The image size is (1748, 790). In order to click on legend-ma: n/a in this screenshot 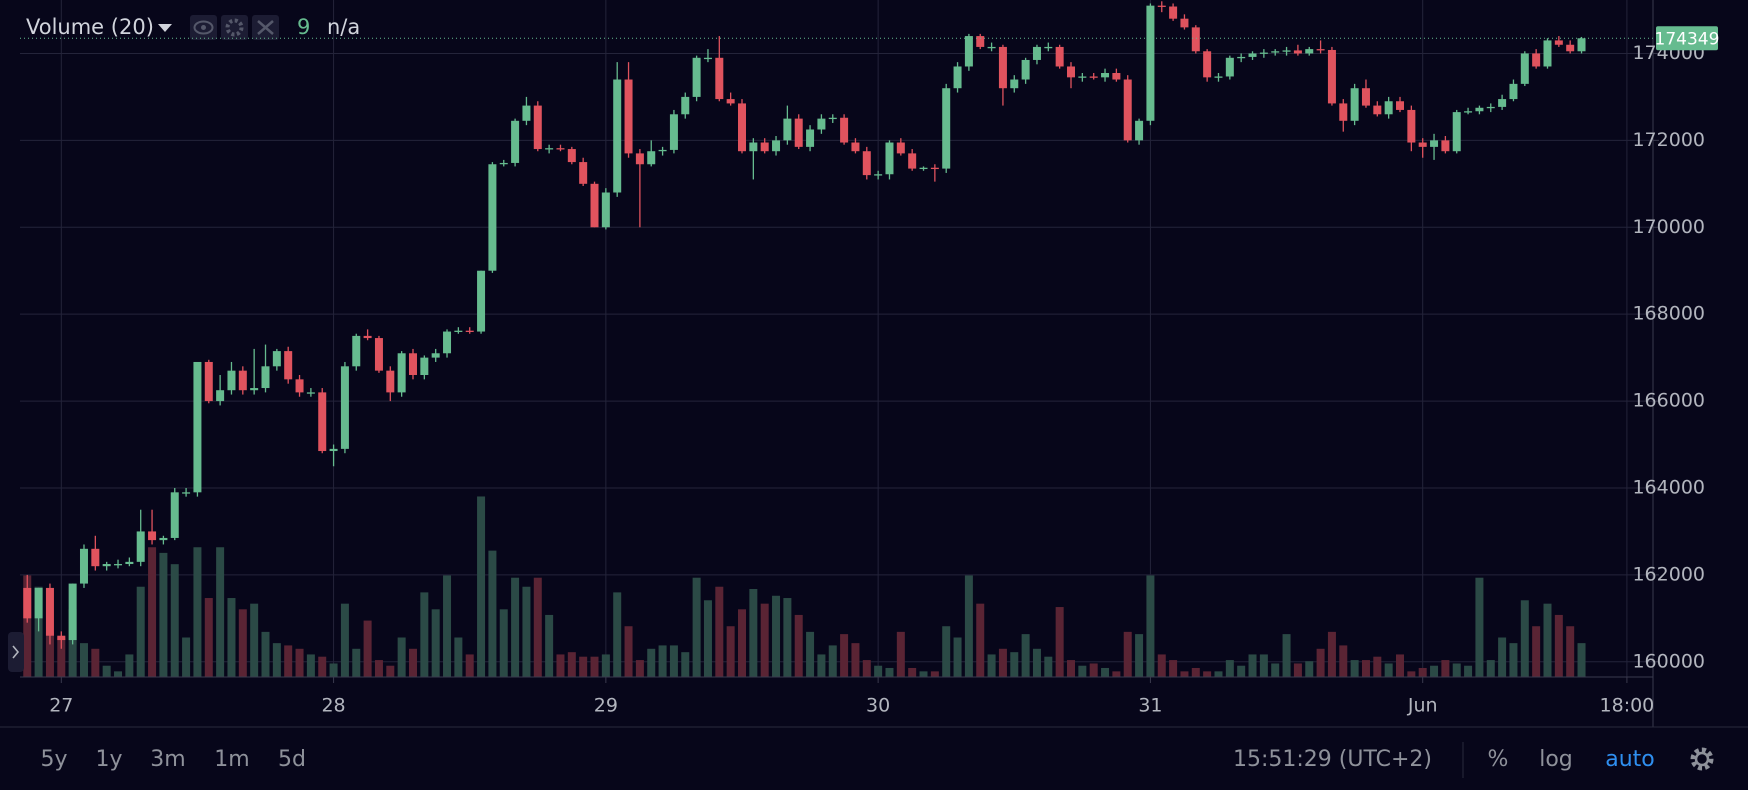, I will do `click(343, 27)`.